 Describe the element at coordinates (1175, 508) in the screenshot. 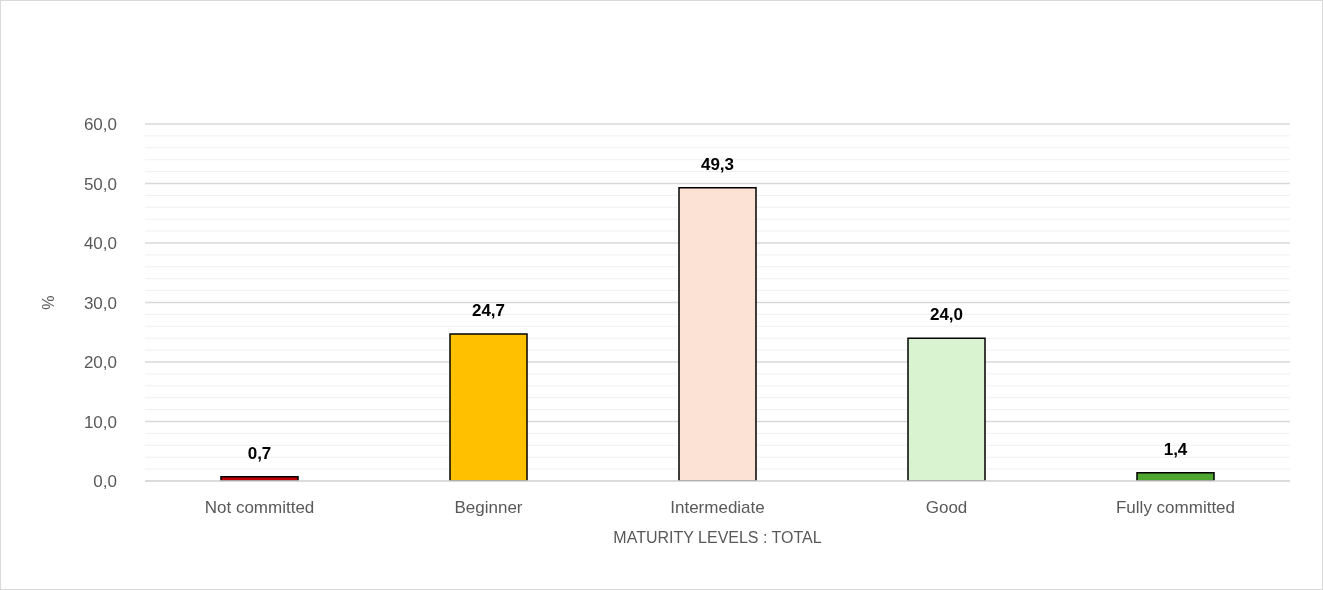

I see `x-tick-label: Fully committed` at that location.